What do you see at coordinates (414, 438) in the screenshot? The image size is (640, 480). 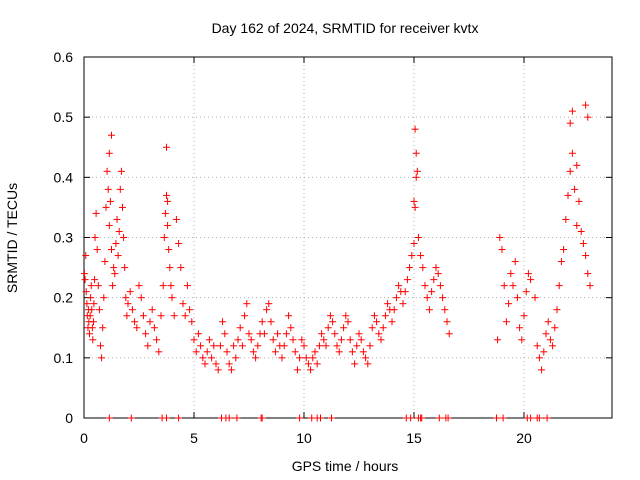 I see `x-tick-label: 15` at bounding box center [414, 438].